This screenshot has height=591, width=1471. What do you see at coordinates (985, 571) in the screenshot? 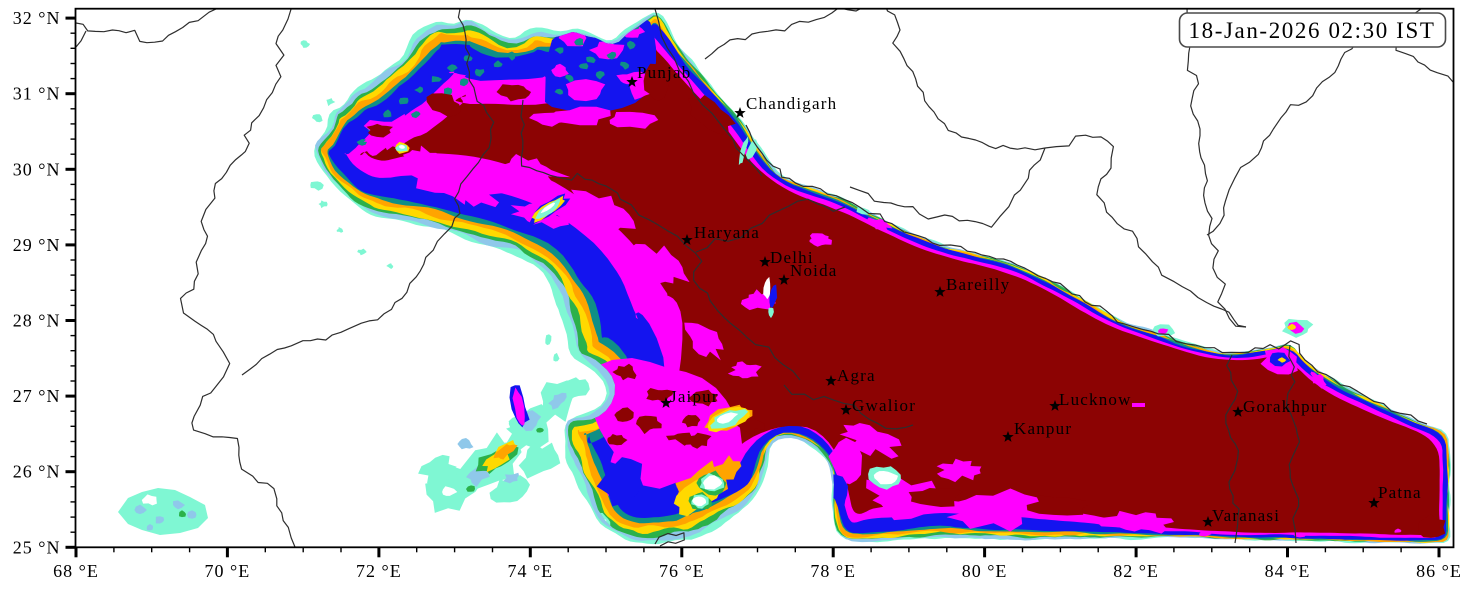
I see `svg-text: 80 °E` at bounding box center [985, 571].